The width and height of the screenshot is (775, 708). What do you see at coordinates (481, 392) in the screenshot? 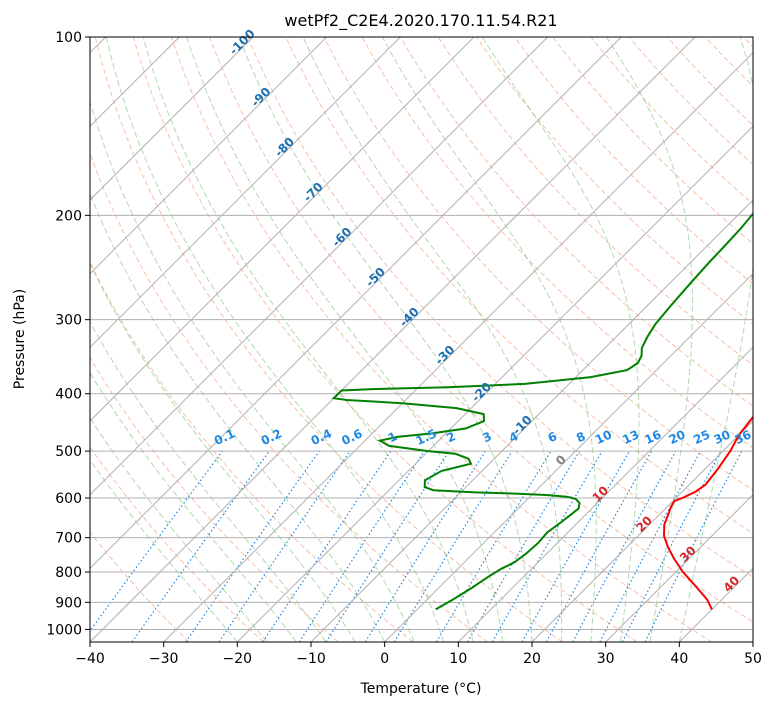
I see `isotherm-label: -20` at bounding box center [481, 392].